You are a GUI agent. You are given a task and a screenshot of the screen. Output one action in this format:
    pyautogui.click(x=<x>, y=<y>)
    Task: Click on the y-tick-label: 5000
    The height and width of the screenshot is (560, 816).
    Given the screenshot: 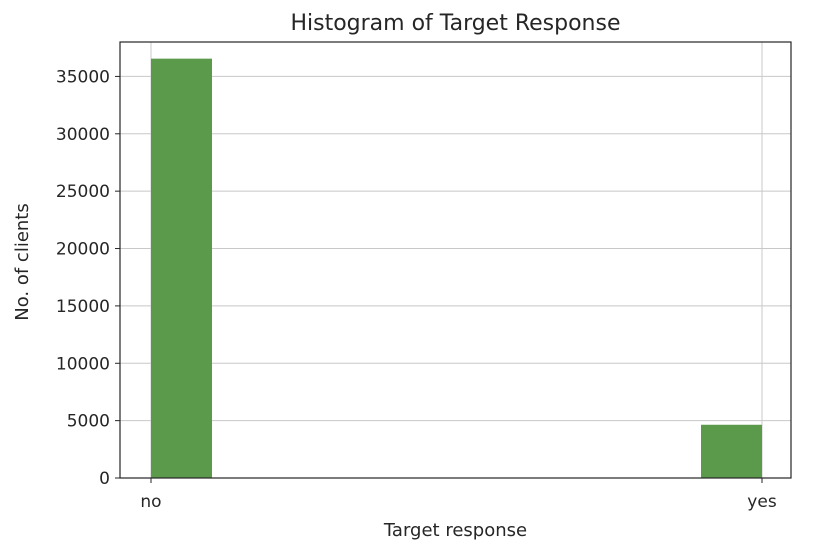 What is the action you would take?
    pyautogui.click(x=88, y=422)
    